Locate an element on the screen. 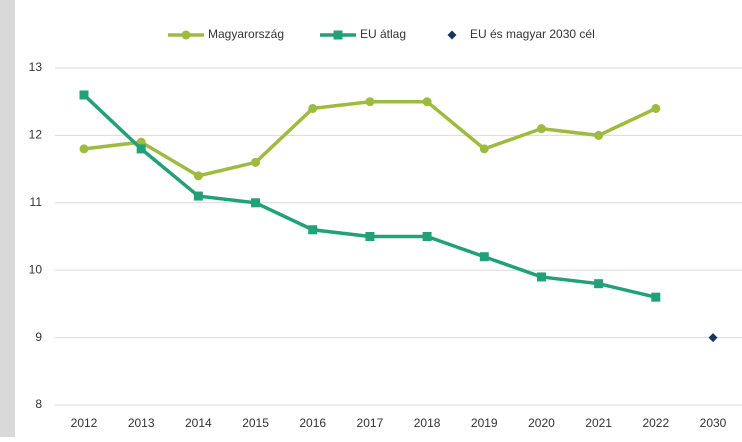  x-tick-label: 2030 is located at coordinates (713, 423).